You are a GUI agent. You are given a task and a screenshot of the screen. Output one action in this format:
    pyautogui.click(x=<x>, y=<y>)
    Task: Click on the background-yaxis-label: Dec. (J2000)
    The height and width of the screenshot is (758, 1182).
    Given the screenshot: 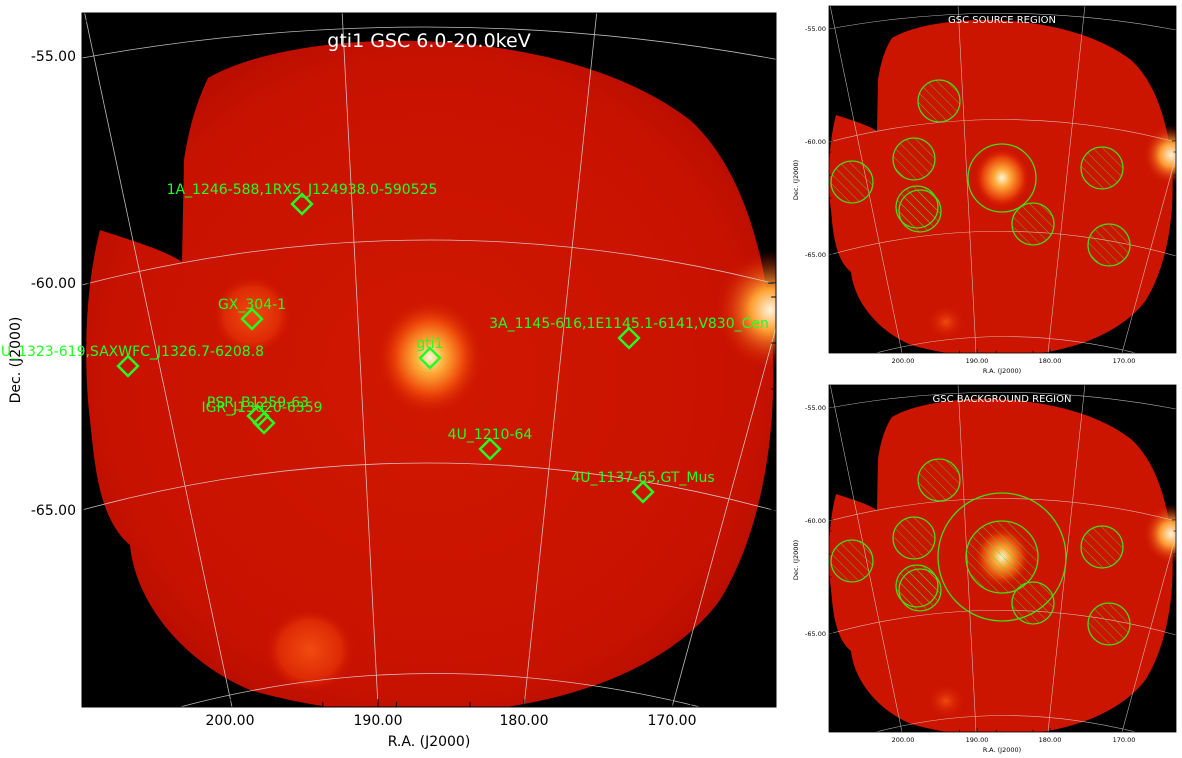 What is the action you would take?
    pyautogui.click(x=796, y=560)
    